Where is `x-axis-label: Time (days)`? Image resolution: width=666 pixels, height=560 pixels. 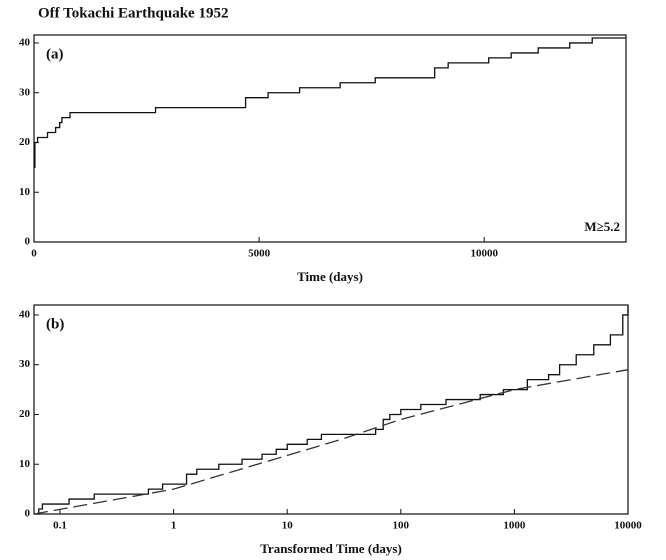 x-axis-label: Time (days) is located at coordinates (330, 276).